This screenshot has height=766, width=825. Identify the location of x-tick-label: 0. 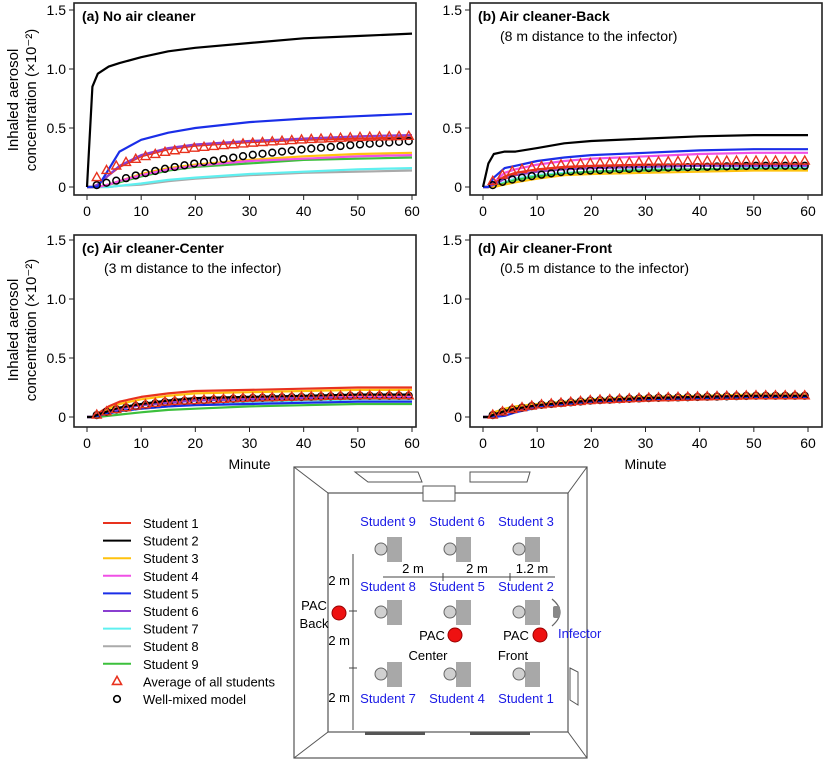
(483, 443).